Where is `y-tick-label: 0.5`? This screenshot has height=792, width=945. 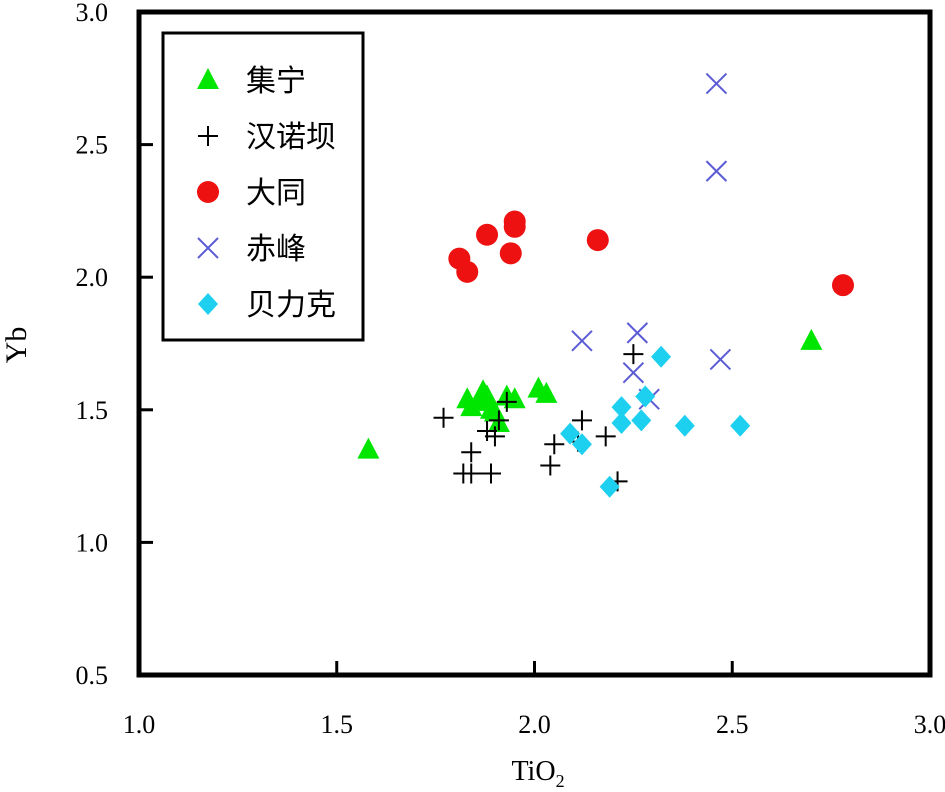 y-tick-label: 0.5 is located at coordinates (92, 675).